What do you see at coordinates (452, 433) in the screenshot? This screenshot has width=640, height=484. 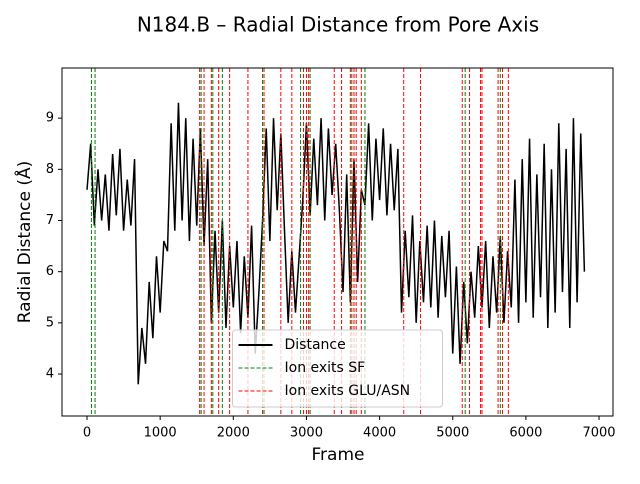 I see `x-tick-label: 5000` at bounding box center [452, 433].